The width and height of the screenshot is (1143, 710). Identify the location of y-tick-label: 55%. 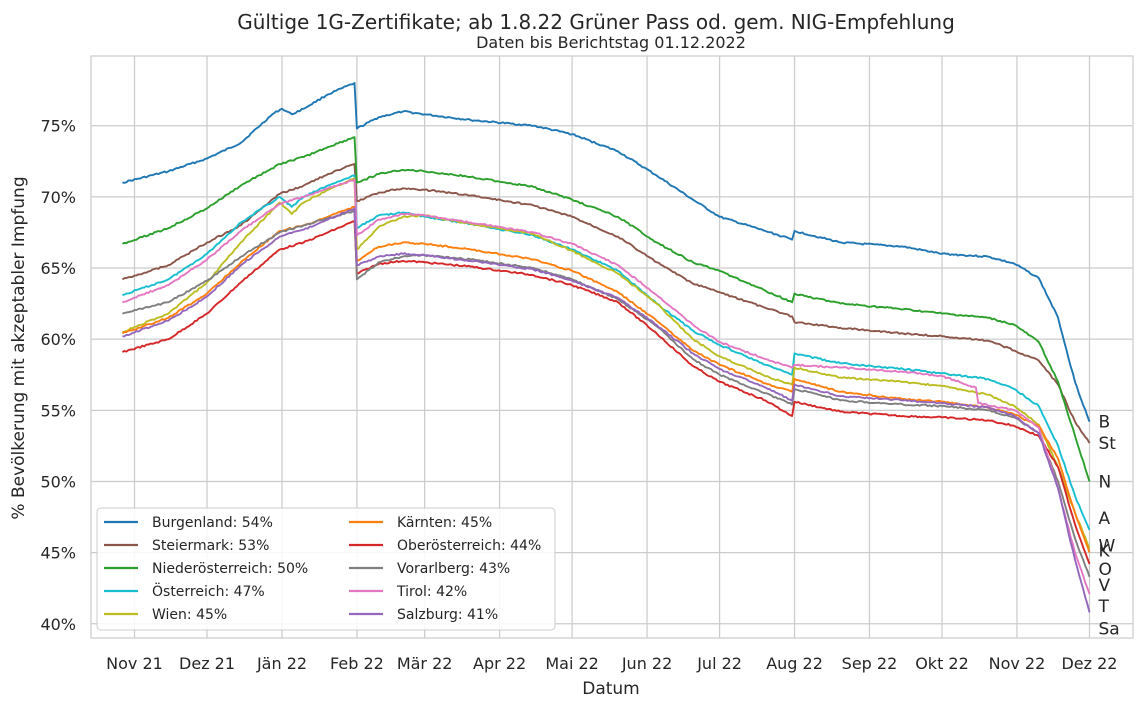
(58, 410).